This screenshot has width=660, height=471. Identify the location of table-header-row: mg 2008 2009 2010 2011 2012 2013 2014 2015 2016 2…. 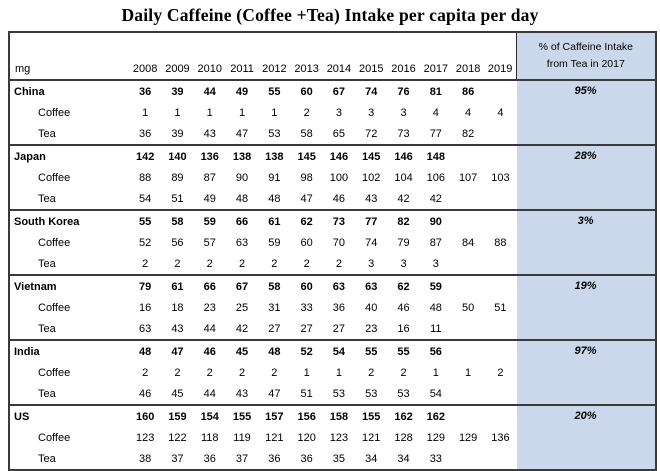
(332, 56).